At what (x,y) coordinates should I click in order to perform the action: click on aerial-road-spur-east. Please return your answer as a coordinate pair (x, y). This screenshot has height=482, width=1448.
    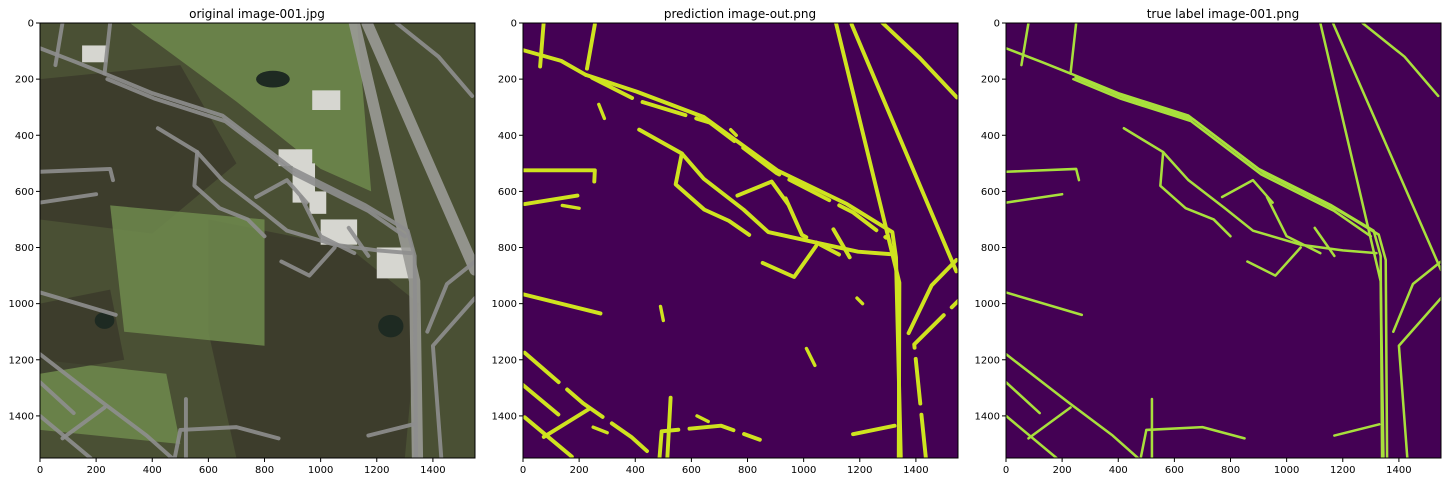
    Looking at the image, I should click on (450, 296).